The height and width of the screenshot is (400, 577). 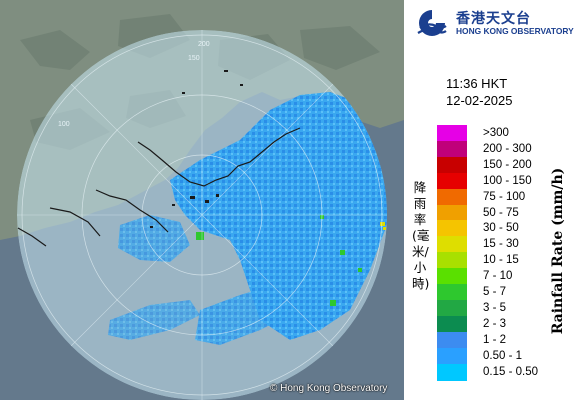 I want to click on legend-row: 7 - 10, so click(x=507, y=277).